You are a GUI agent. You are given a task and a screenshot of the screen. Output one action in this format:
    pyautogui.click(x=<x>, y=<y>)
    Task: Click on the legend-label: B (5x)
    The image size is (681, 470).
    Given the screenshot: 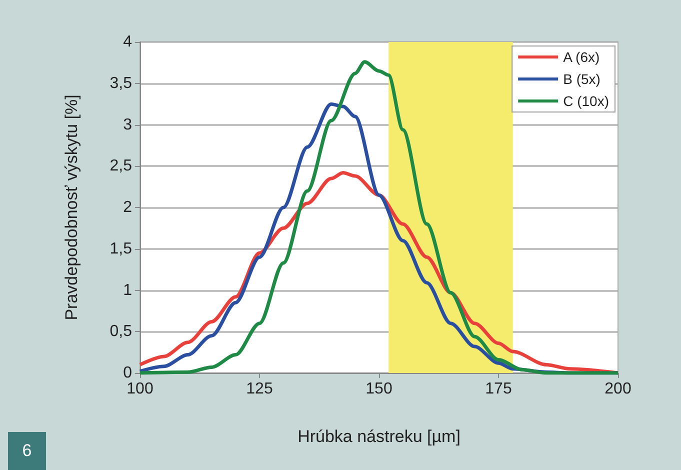 What is the action you would take?
    pyautogui.click(x=581, y=79)
    